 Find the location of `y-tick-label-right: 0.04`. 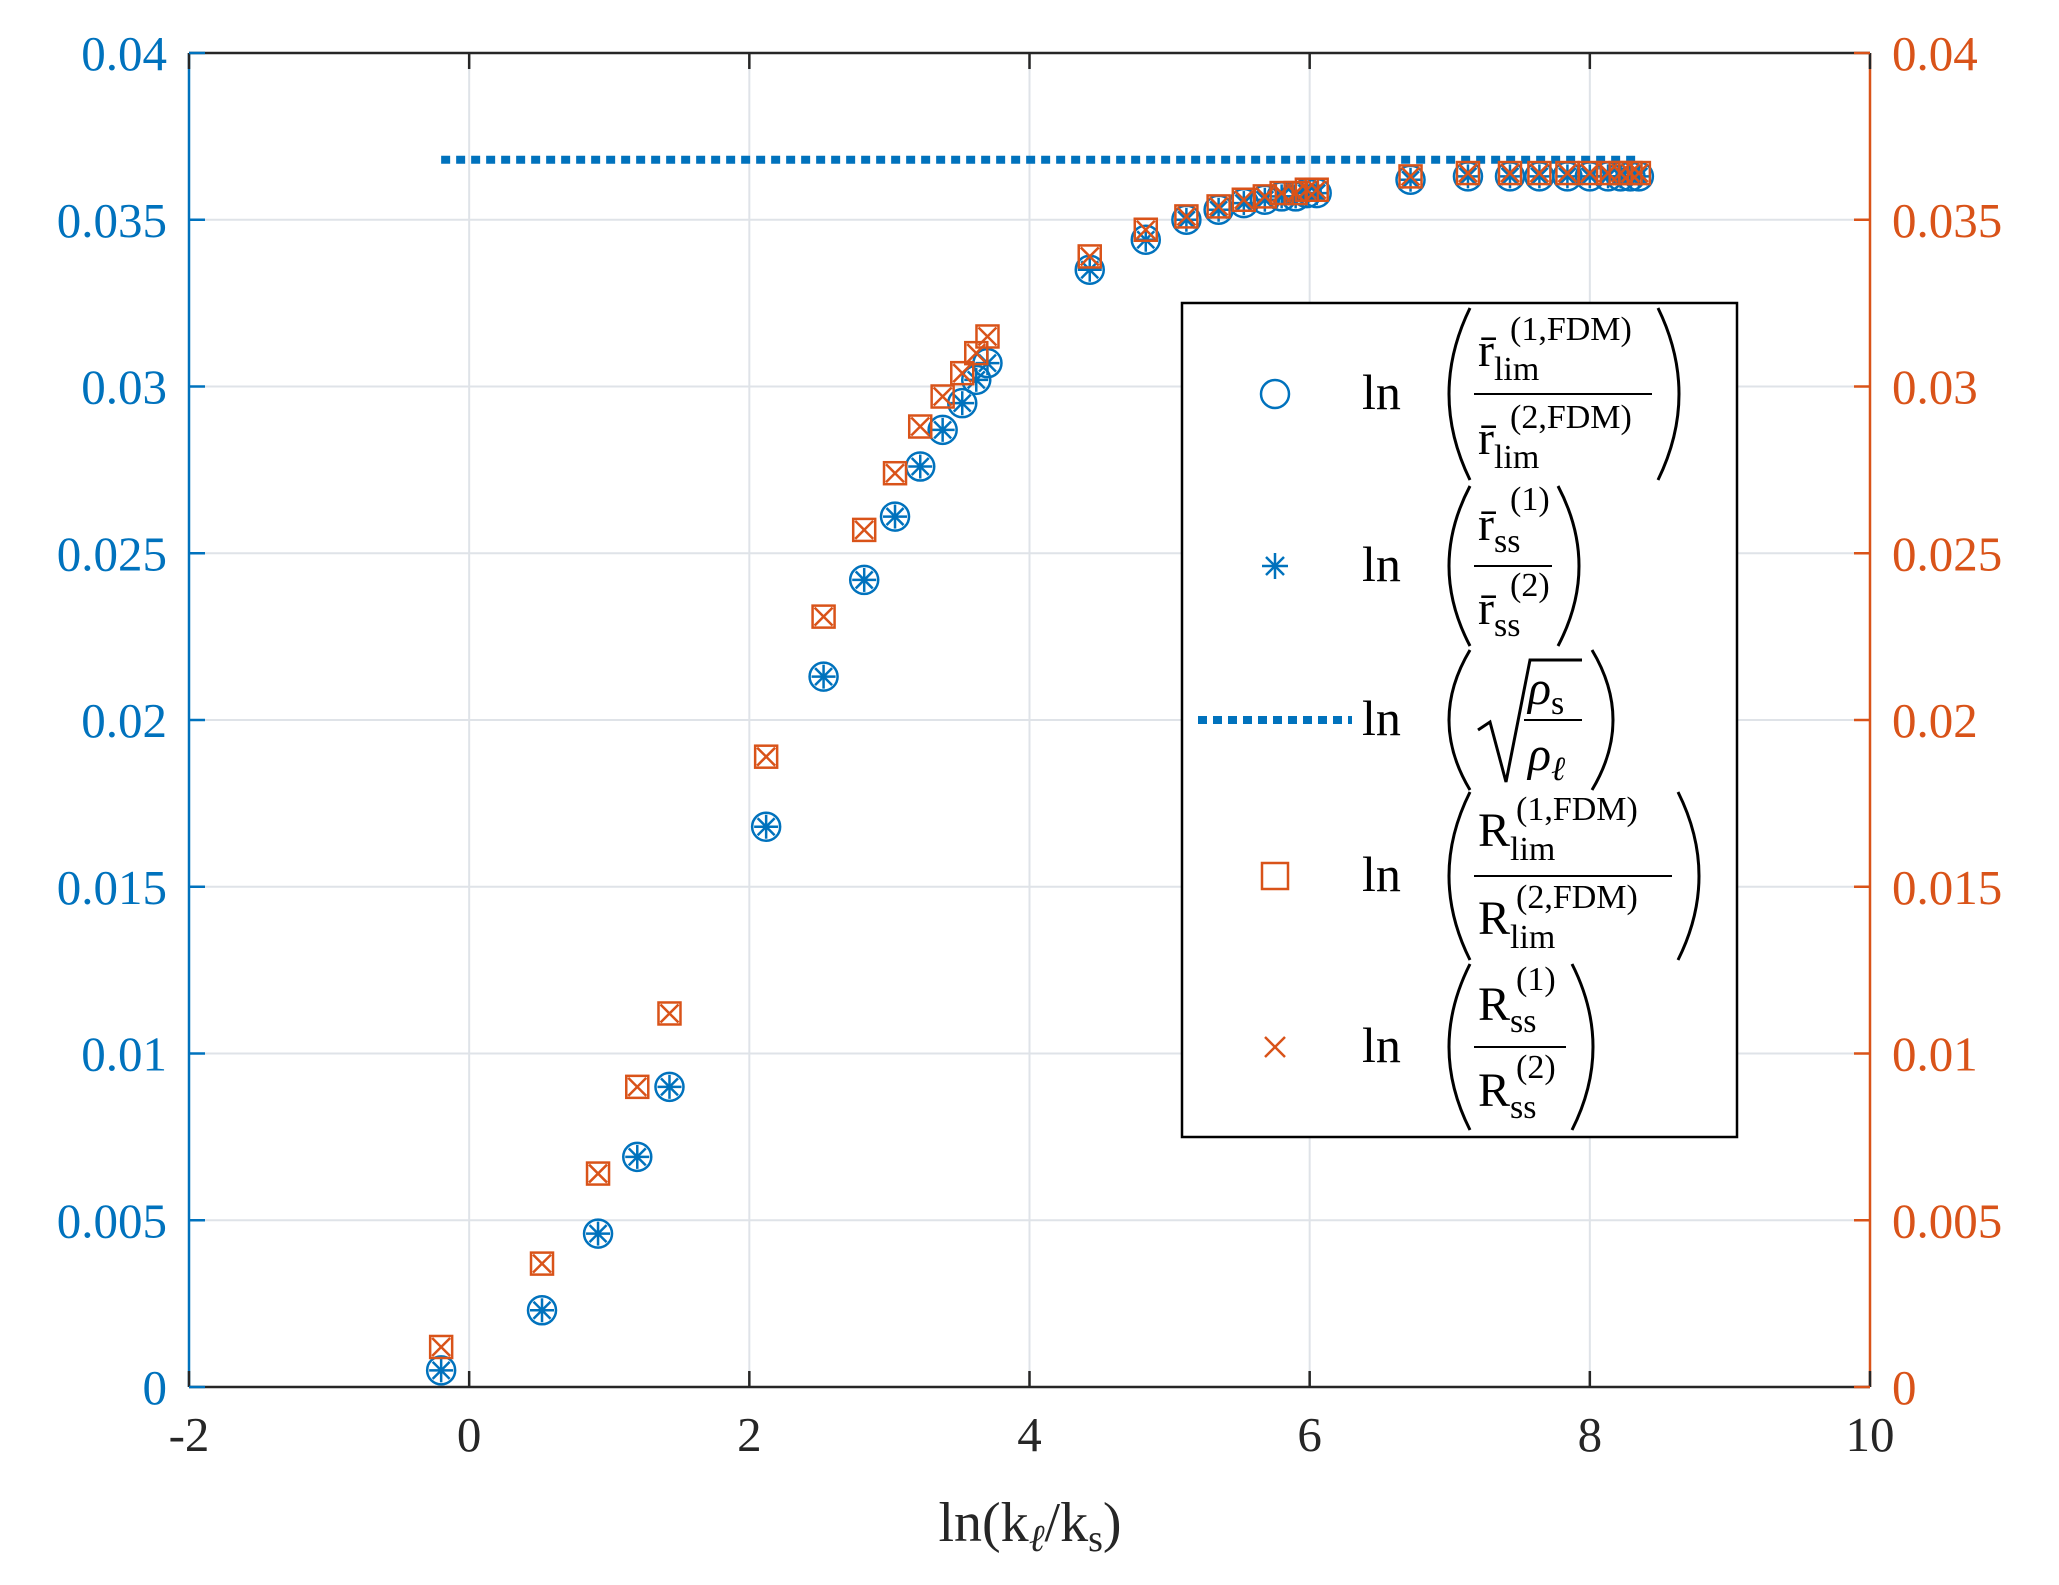

y-tick-label-right: 0.04 is located at coordinates (1935, 53).